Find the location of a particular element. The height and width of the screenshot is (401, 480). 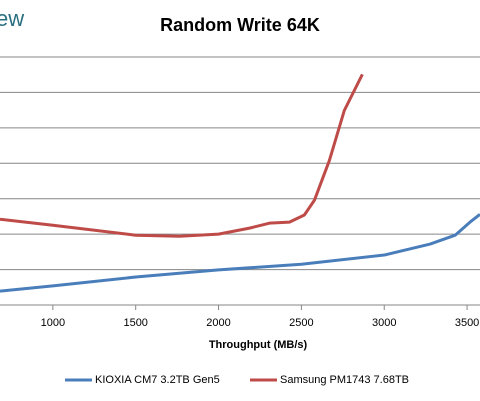

x-tick-label: 3500 is located at coordinates (467, 323).